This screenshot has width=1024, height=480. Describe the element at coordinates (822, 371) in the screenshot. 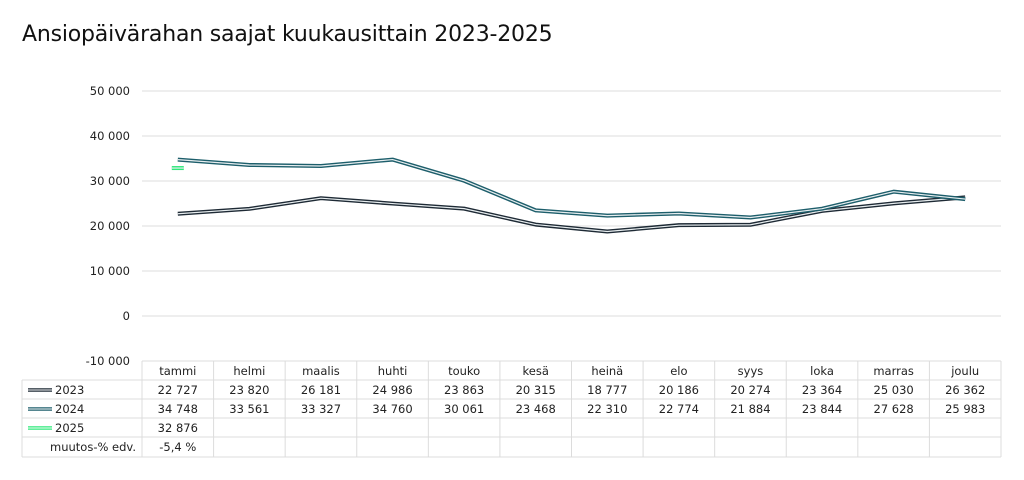

I see `category-label: loka` at that location.